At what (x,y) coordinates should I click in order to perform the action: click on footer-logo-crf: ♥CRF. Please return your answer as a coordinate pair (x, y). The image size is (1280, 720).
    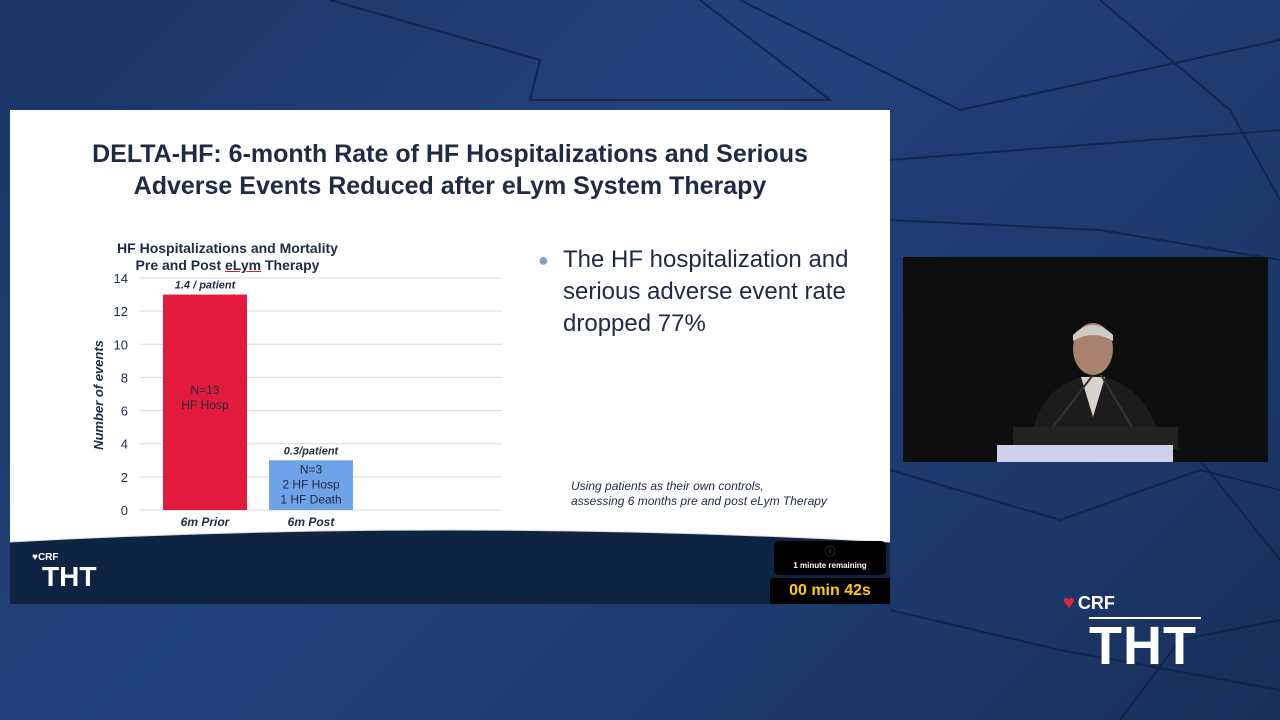
    Looking at the image, I should click on (64, 557).